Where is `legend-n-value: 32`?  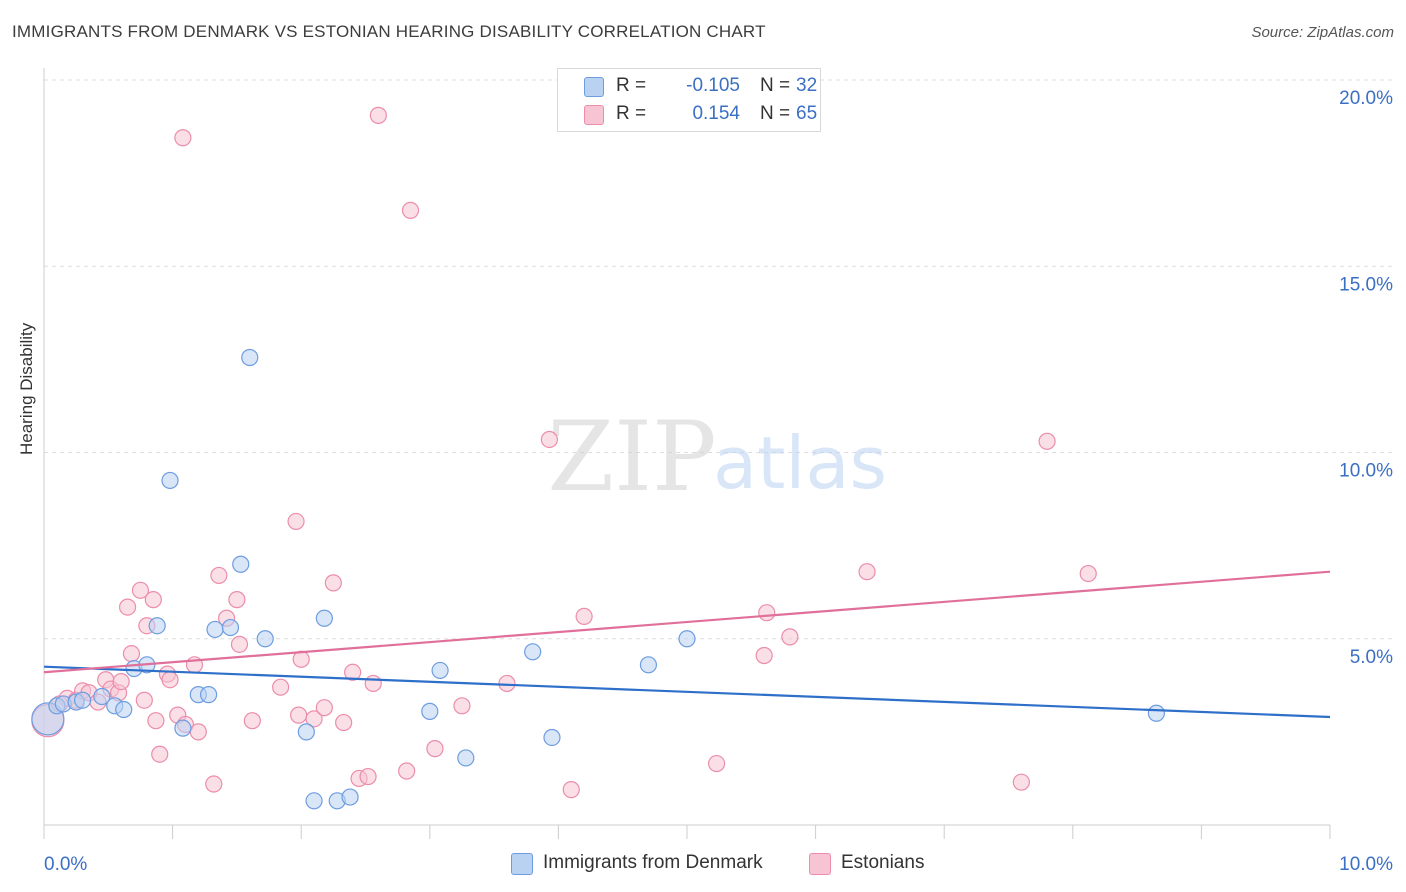
legend-n-value: 32 is located at coordinates (807, 85).